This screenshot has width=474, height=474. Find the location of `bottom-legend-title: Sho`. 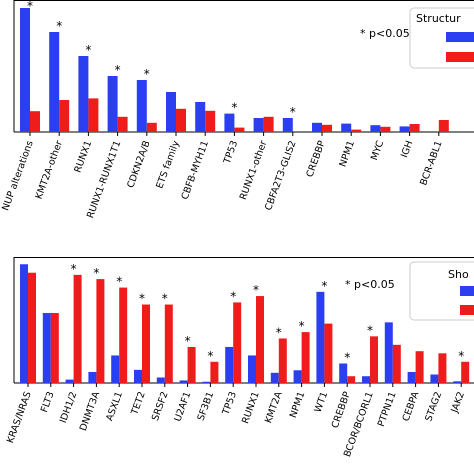

bottom-legend-title: Sho is located at coordinates (458, 274).